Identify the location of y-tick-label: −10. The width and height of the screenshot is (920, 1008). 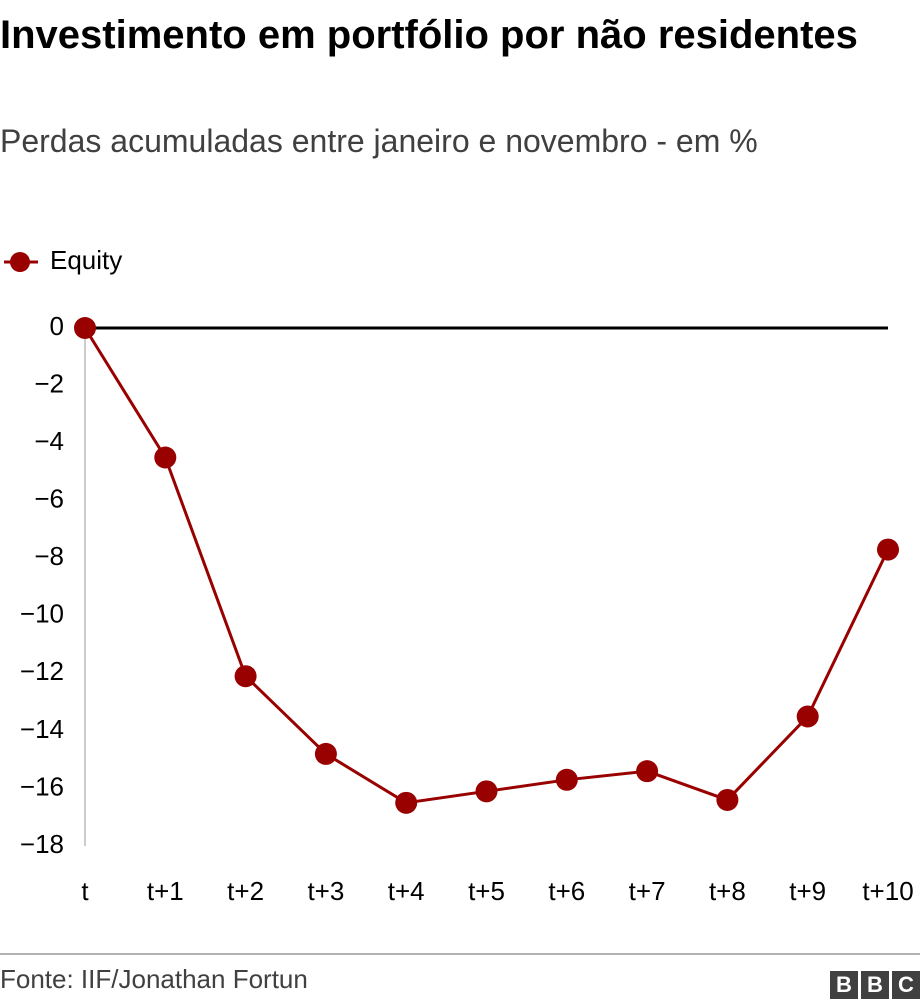
(42, 614).